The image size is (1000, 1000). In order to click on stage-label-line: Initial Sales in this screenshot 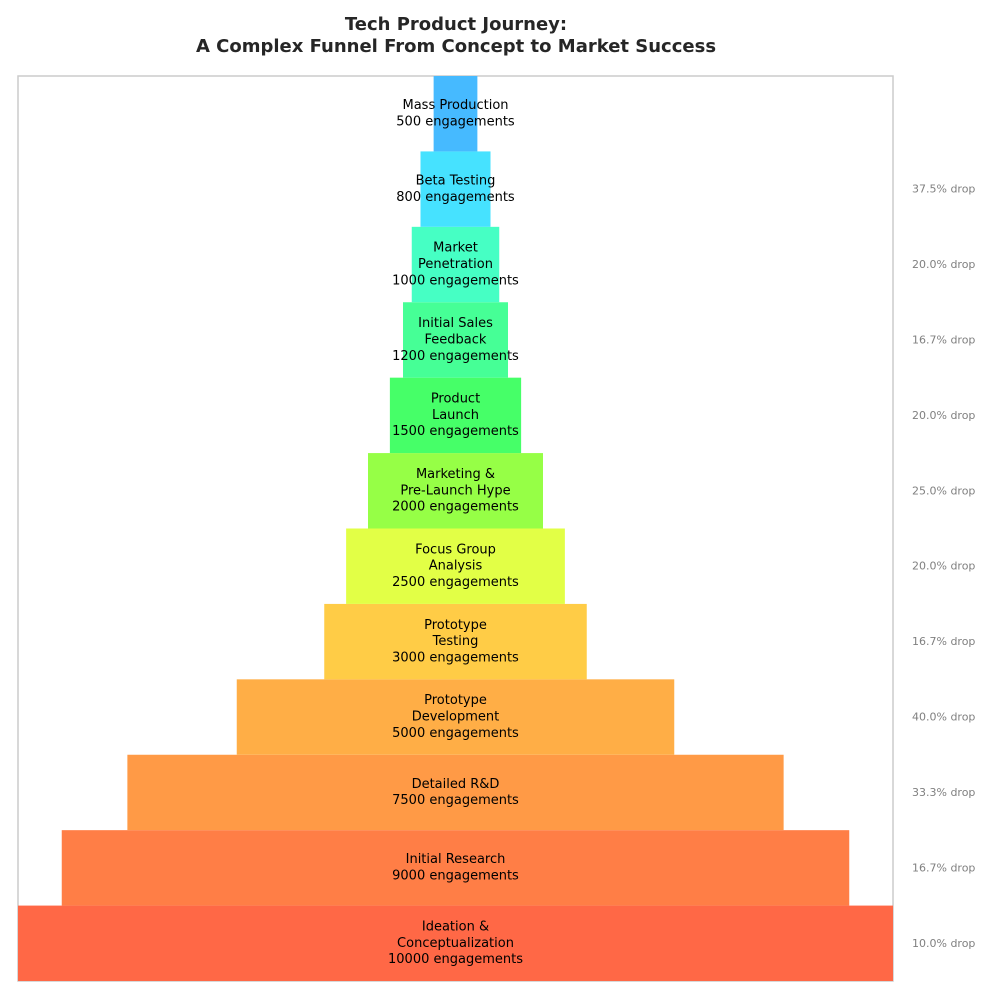, I will do `click(455, 323)`.